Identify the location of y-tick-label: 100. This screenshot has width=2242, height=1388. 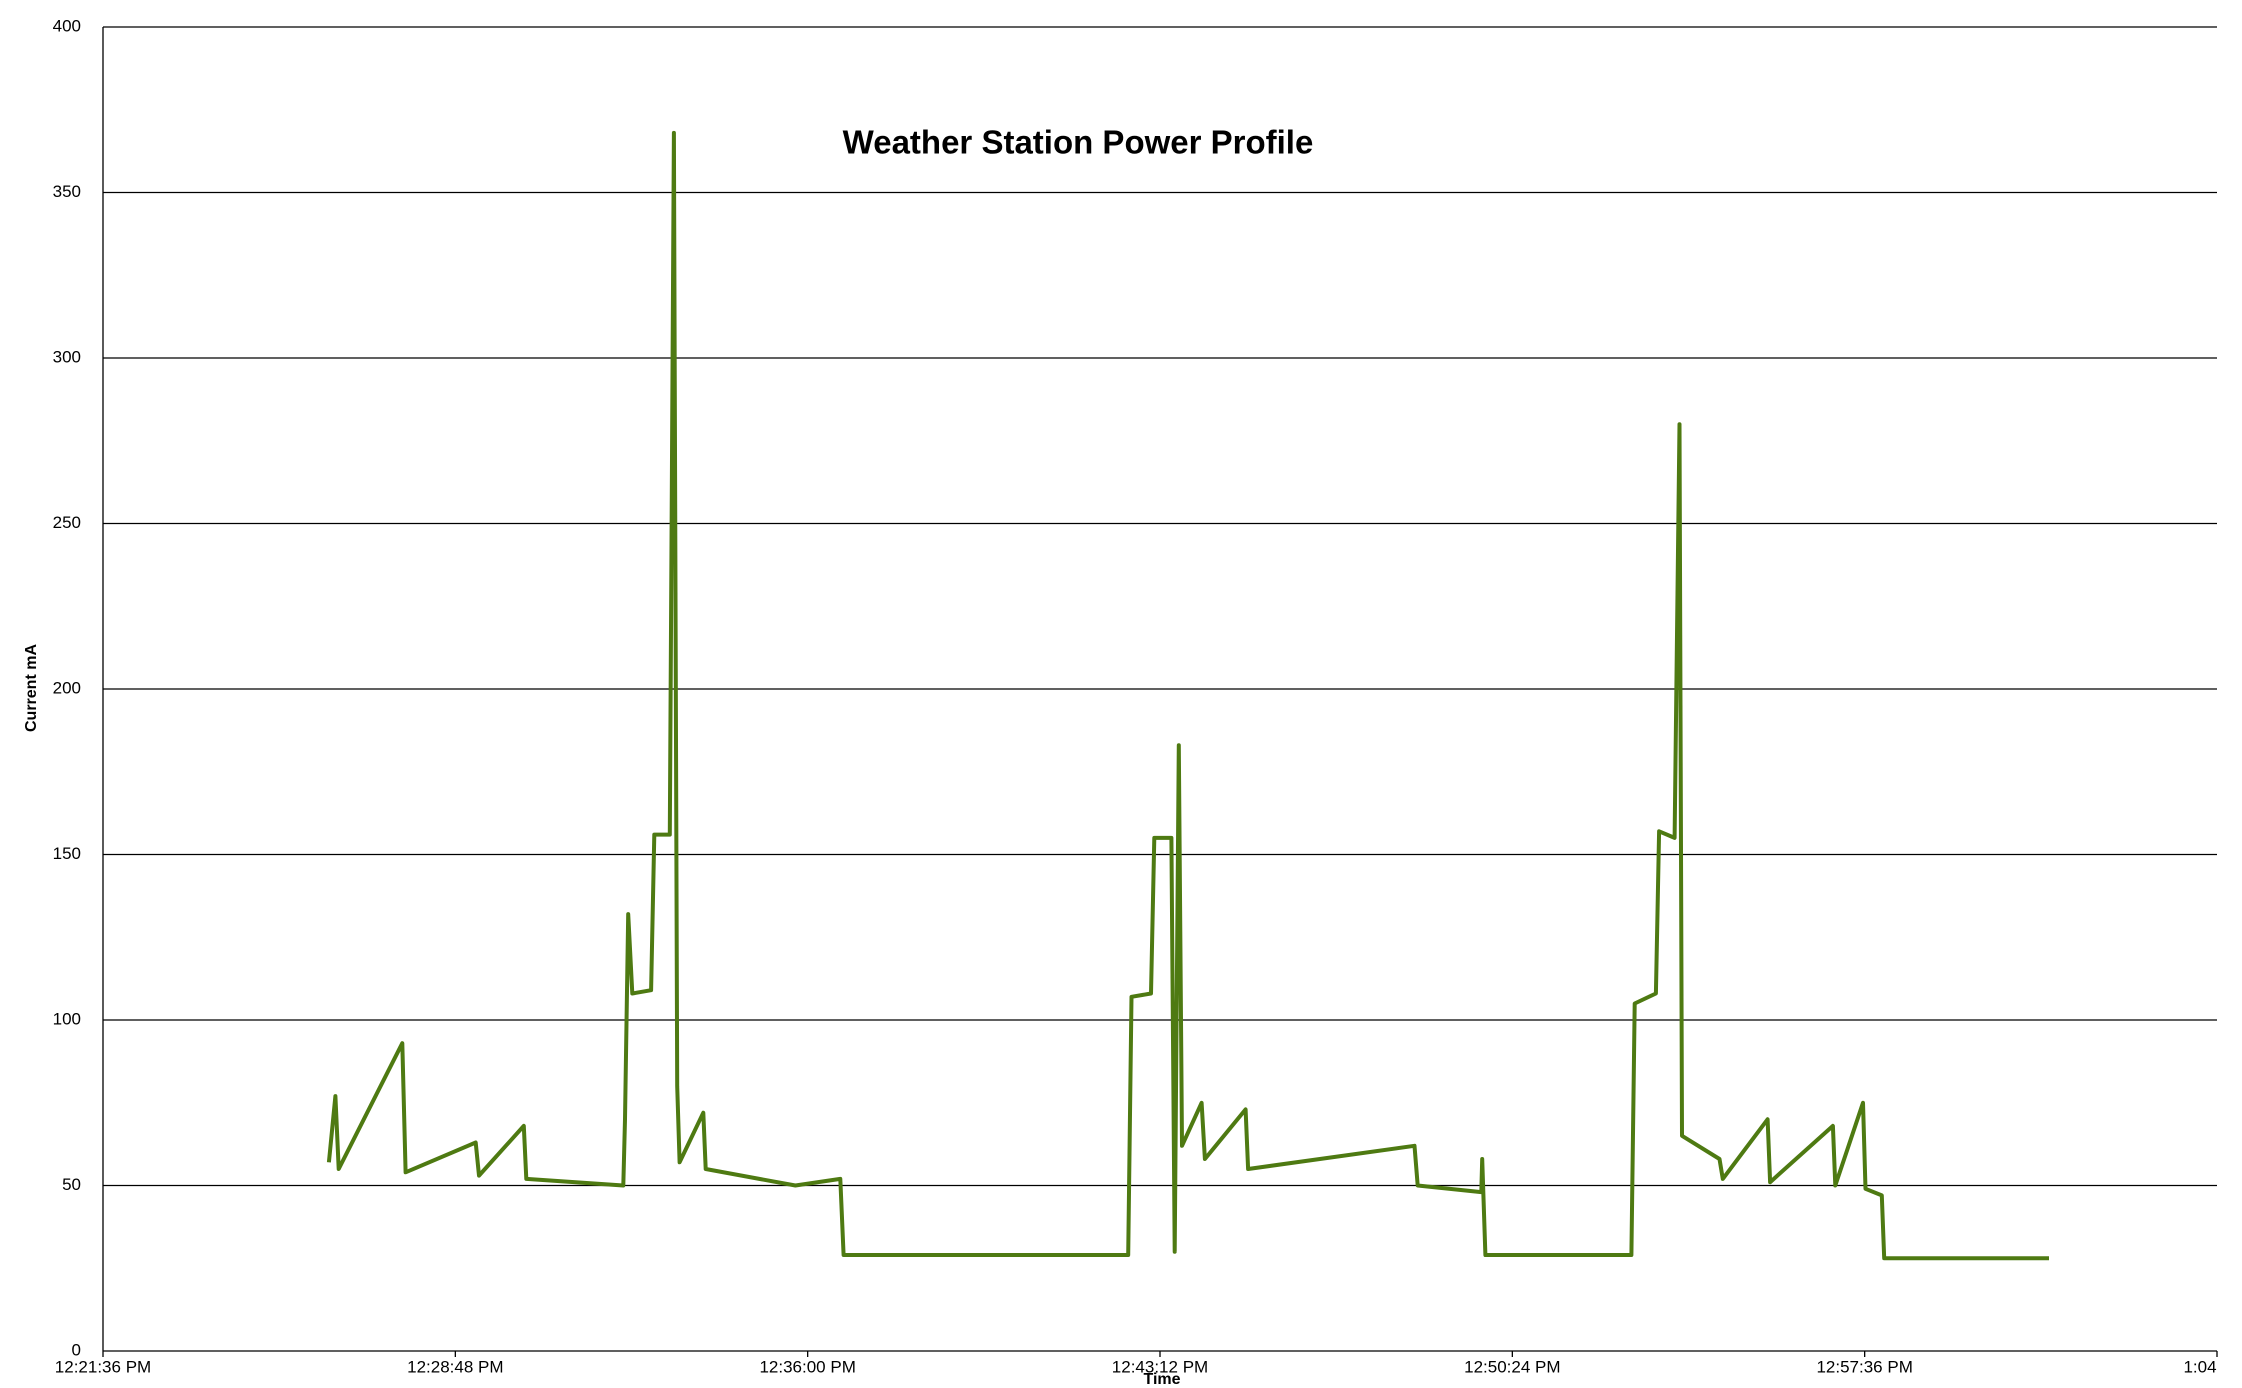
(67, 1018).